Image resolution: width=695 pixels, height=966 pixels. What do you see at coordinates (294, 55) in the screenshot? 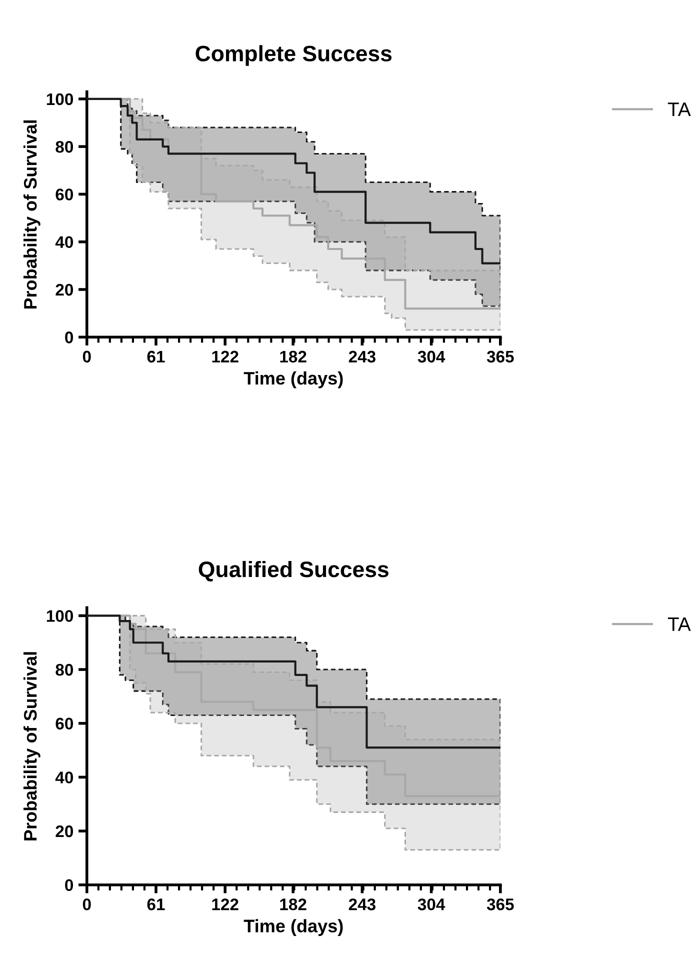
I see `chart-title: Complete Success` at bounding box center [294, 55].